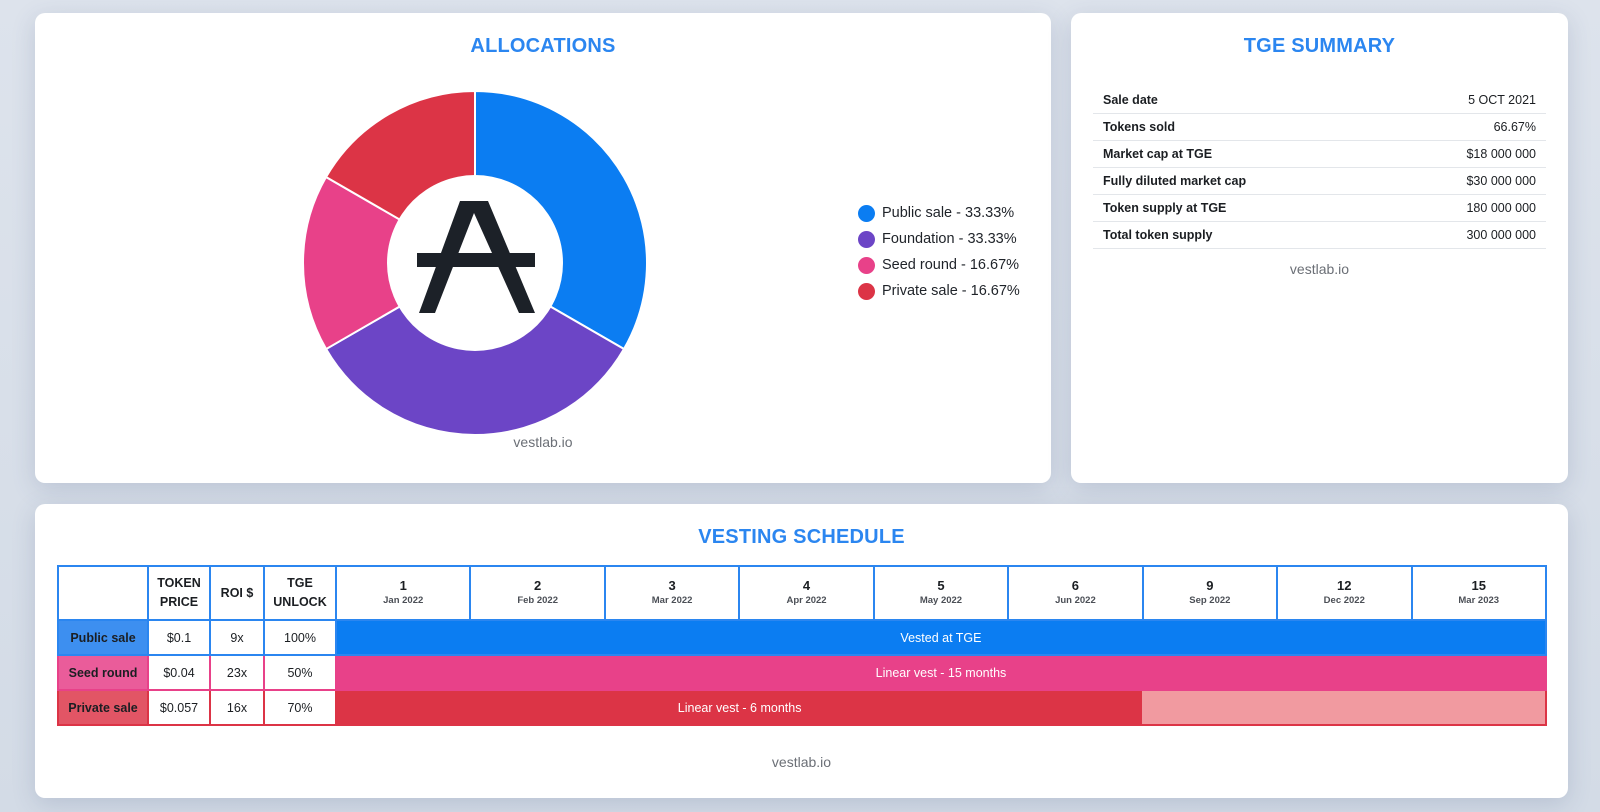 The height and width of the screenshot is (812, 1600). I want to click on tge-row-value: $30 000 000, so click(1501, 181).